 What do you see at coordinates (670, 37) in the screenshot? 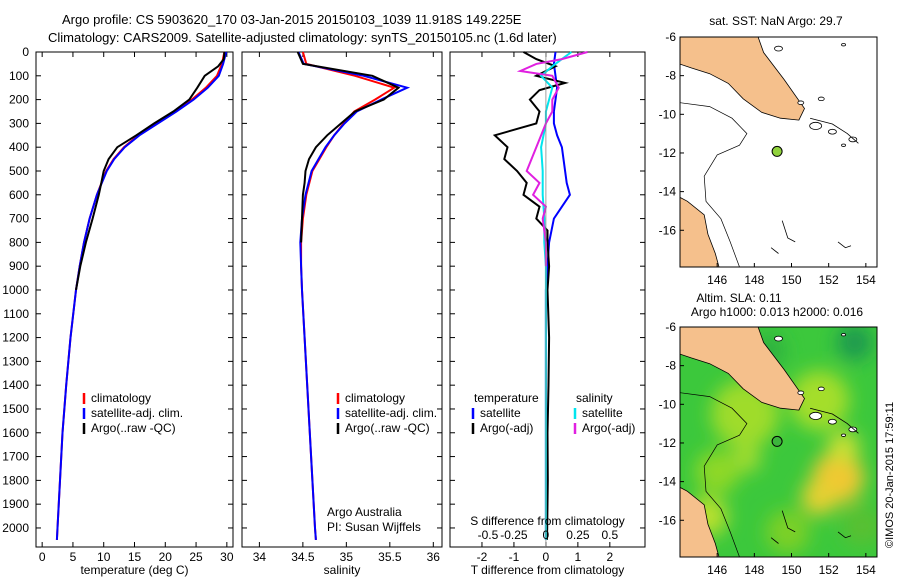
I see `sst_map-ytick-label: -6` at bounding box center [670, 37].